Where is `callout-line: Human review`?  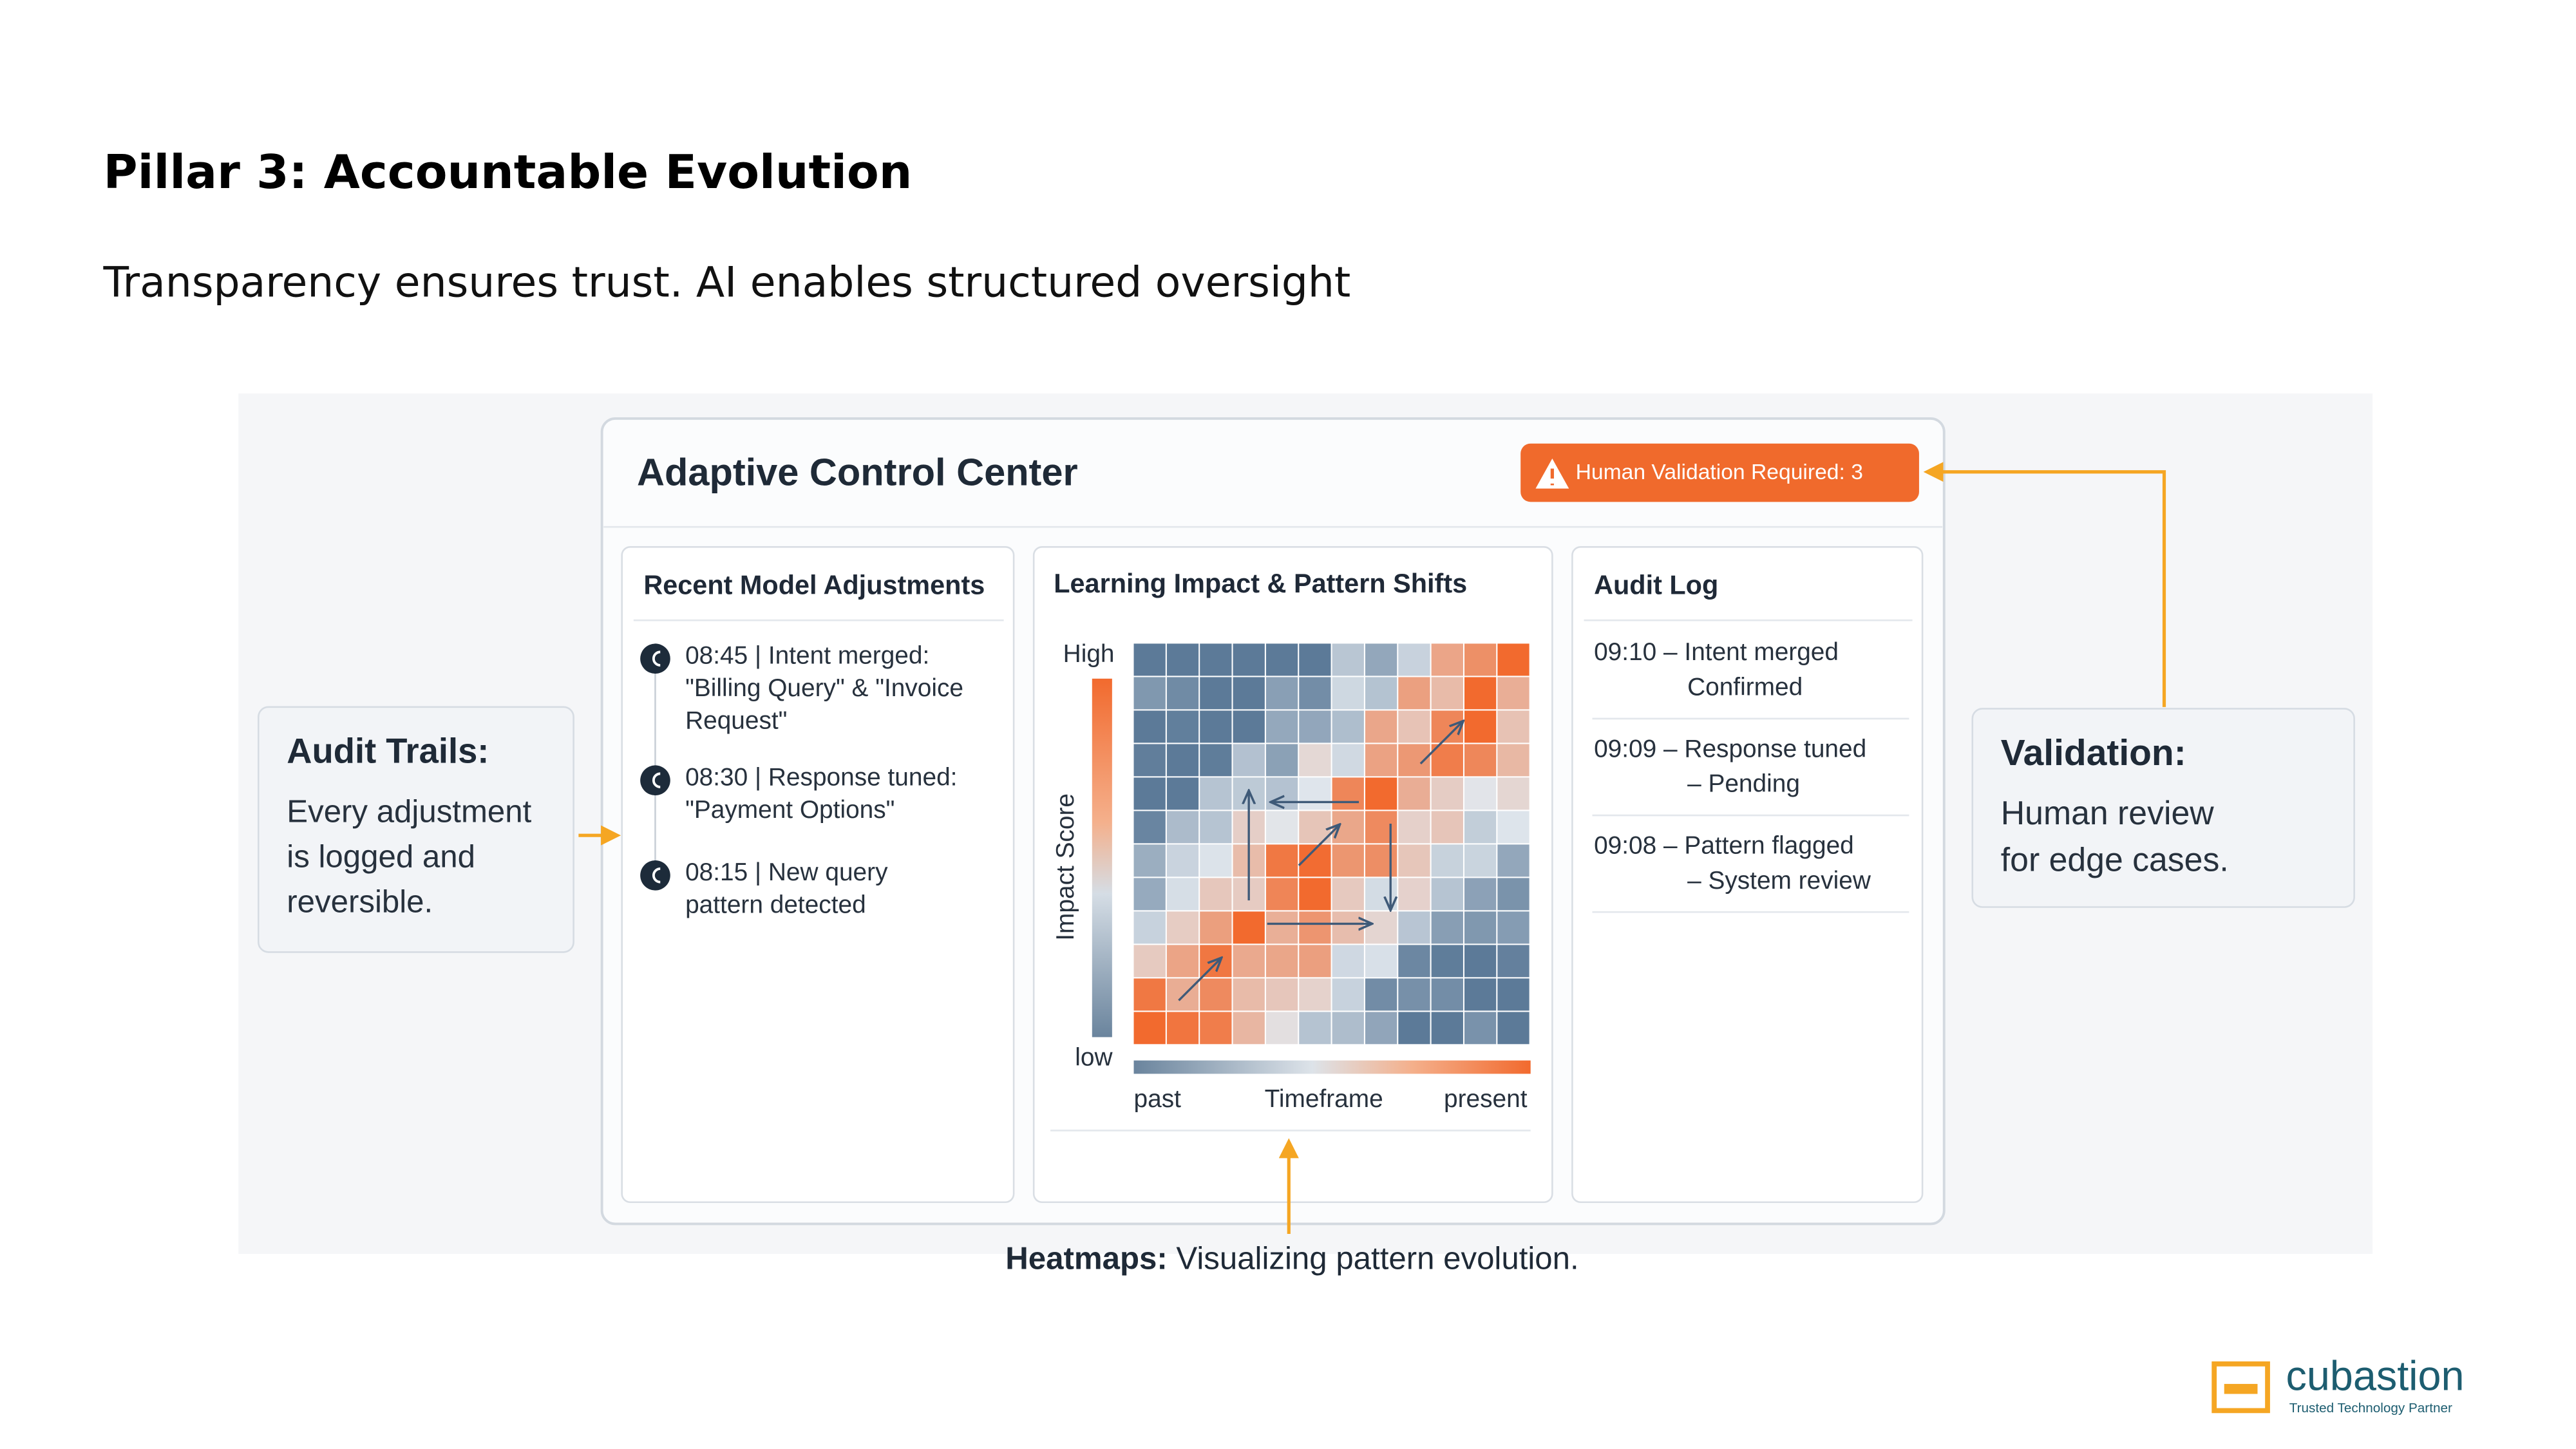 callout-line: Human review is located at coordinates (2107, 813).